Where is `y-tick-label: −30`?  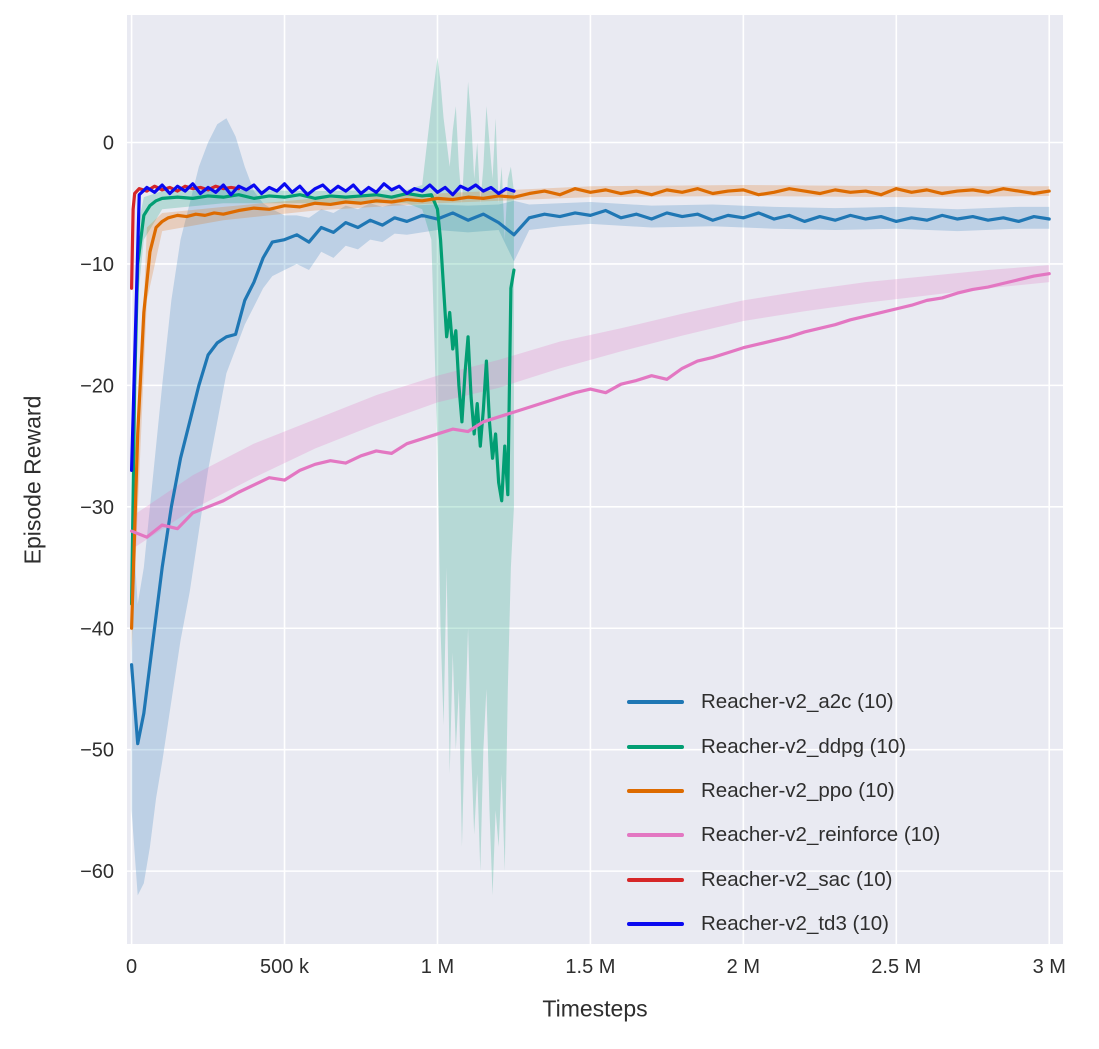
y-tick-label: −30 is located at coordinates (97, 508).